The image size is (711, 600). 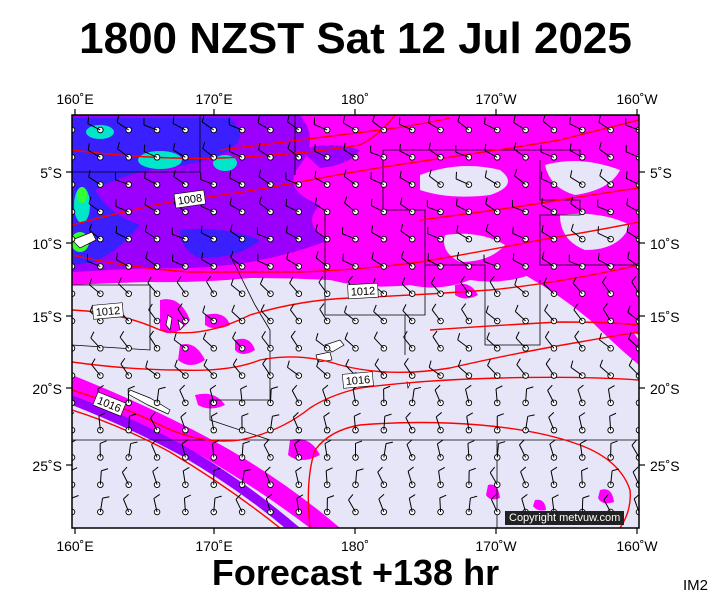 What do you see at coordinates (51, 173) in the screenshot?
I see `lat-label-left-5s: 5˚S` at bounding box center [51, 173].